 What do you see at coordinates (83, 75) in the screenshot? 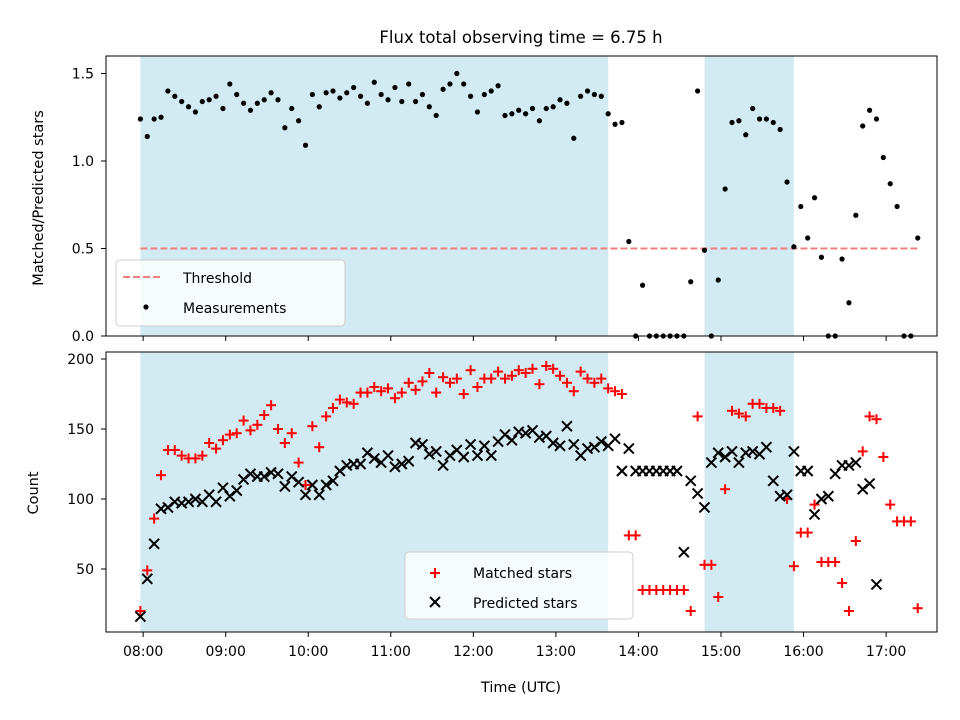
I see `top-y-tick-label-3: 1.5` at bounding box center [83, 75].